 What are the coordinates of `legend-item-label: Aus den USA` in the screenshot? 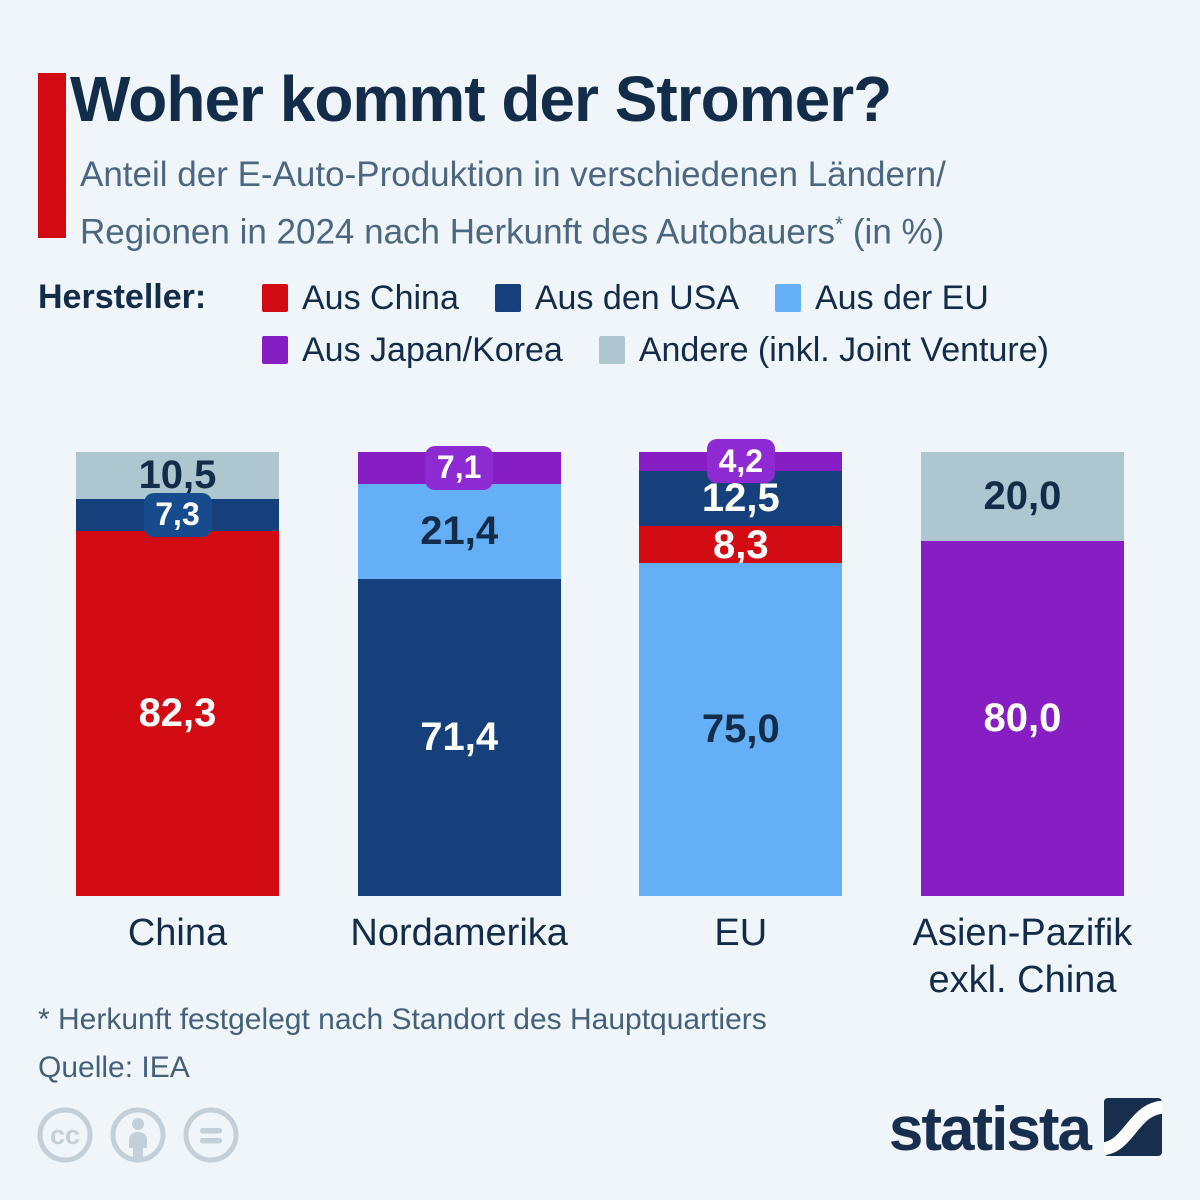 It's located at (636, 297).